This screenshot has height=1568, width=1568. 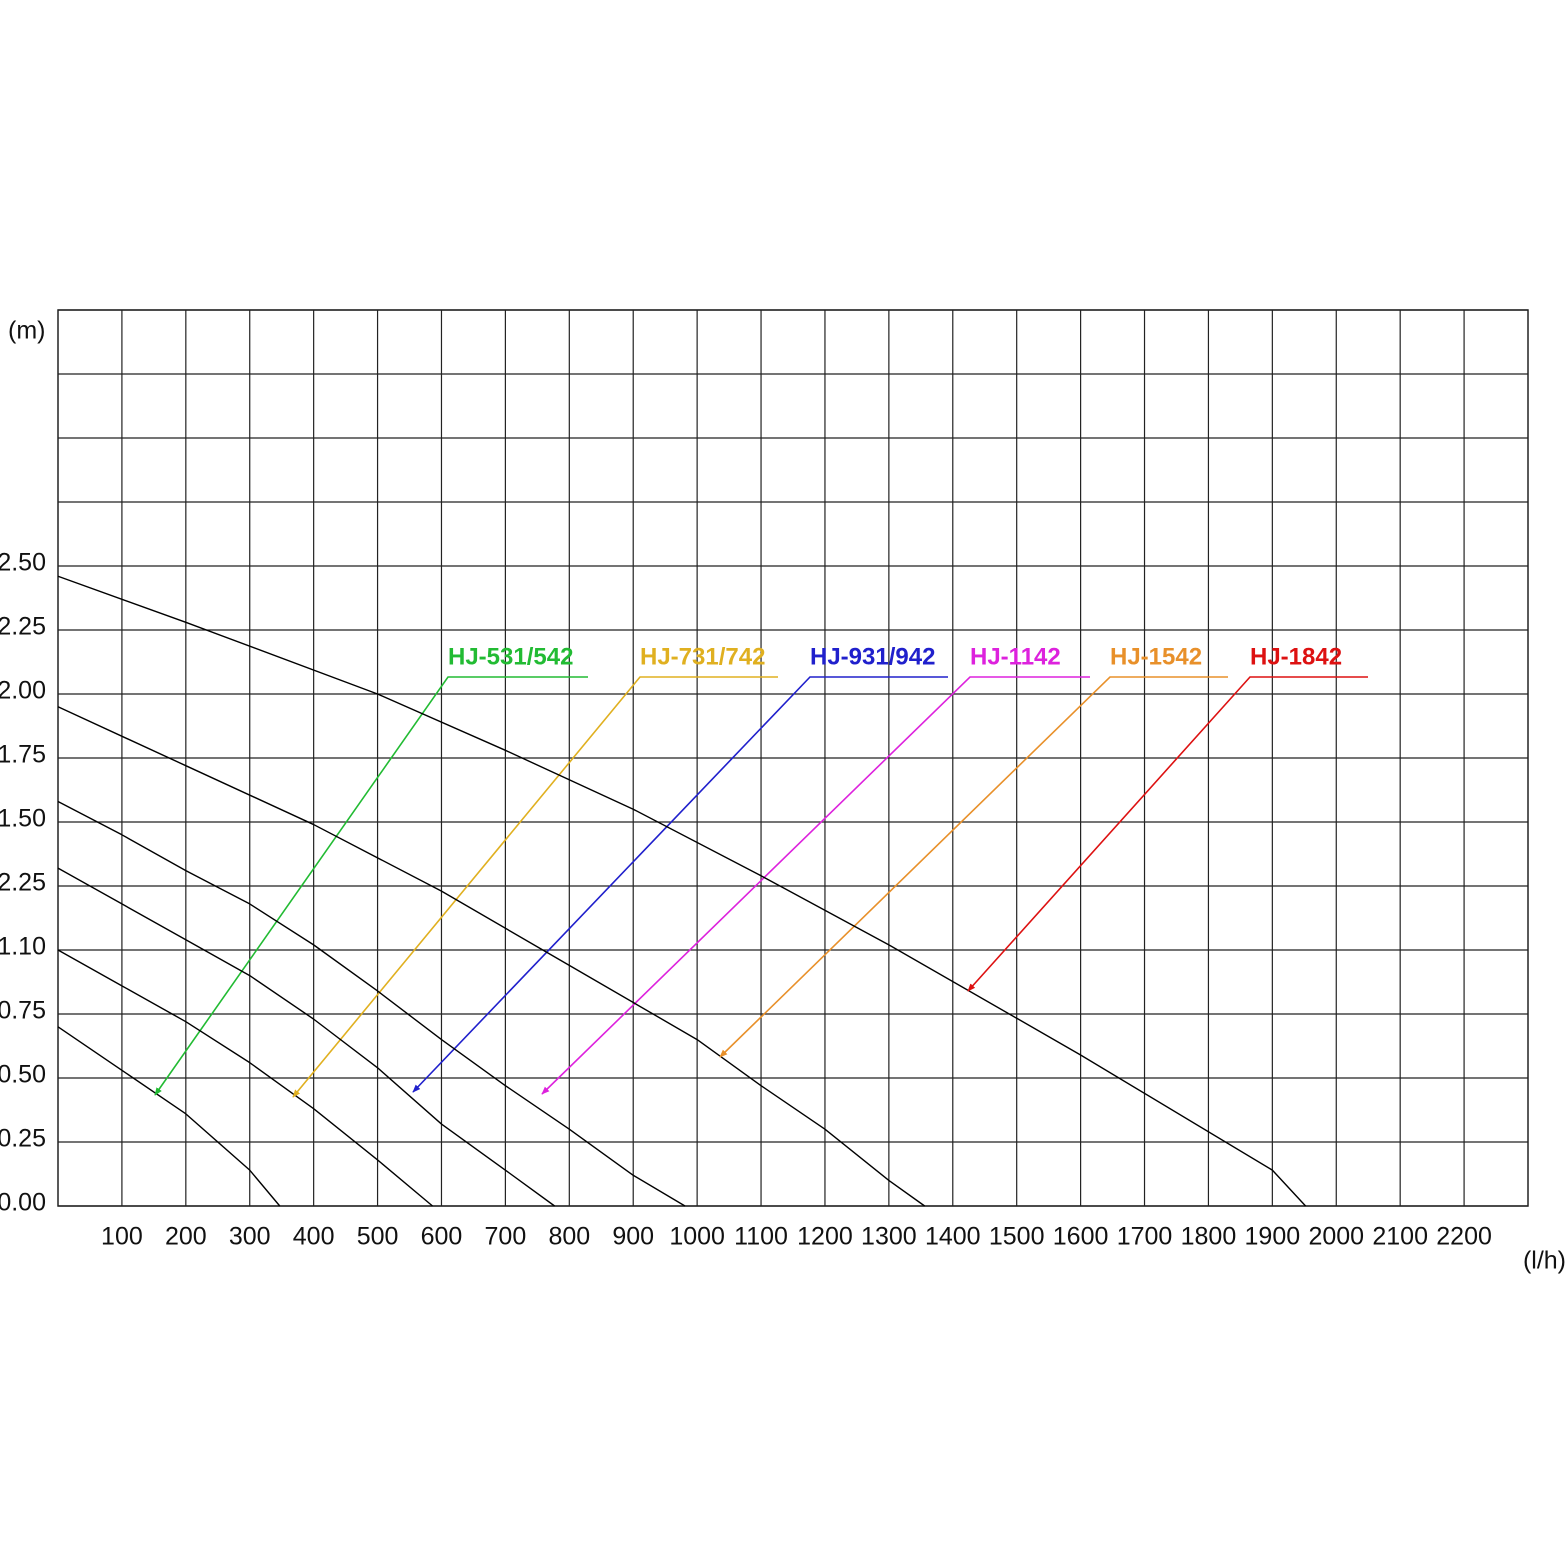 I want to click on x-tick-label: 1500, so click(x=1017, y=1237).